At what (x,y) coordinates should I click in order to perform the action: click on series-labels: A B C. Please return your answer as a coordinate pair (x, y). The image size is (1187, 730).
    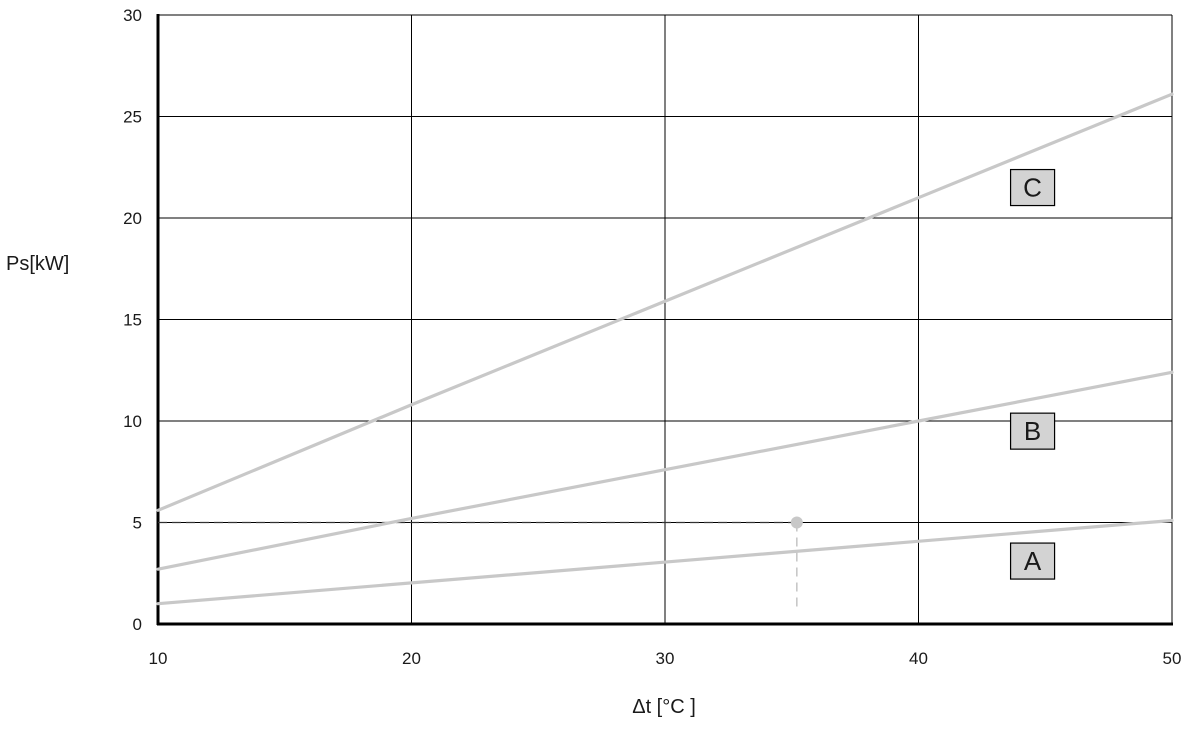
    Looking at the image, I should click on (1032, 374).